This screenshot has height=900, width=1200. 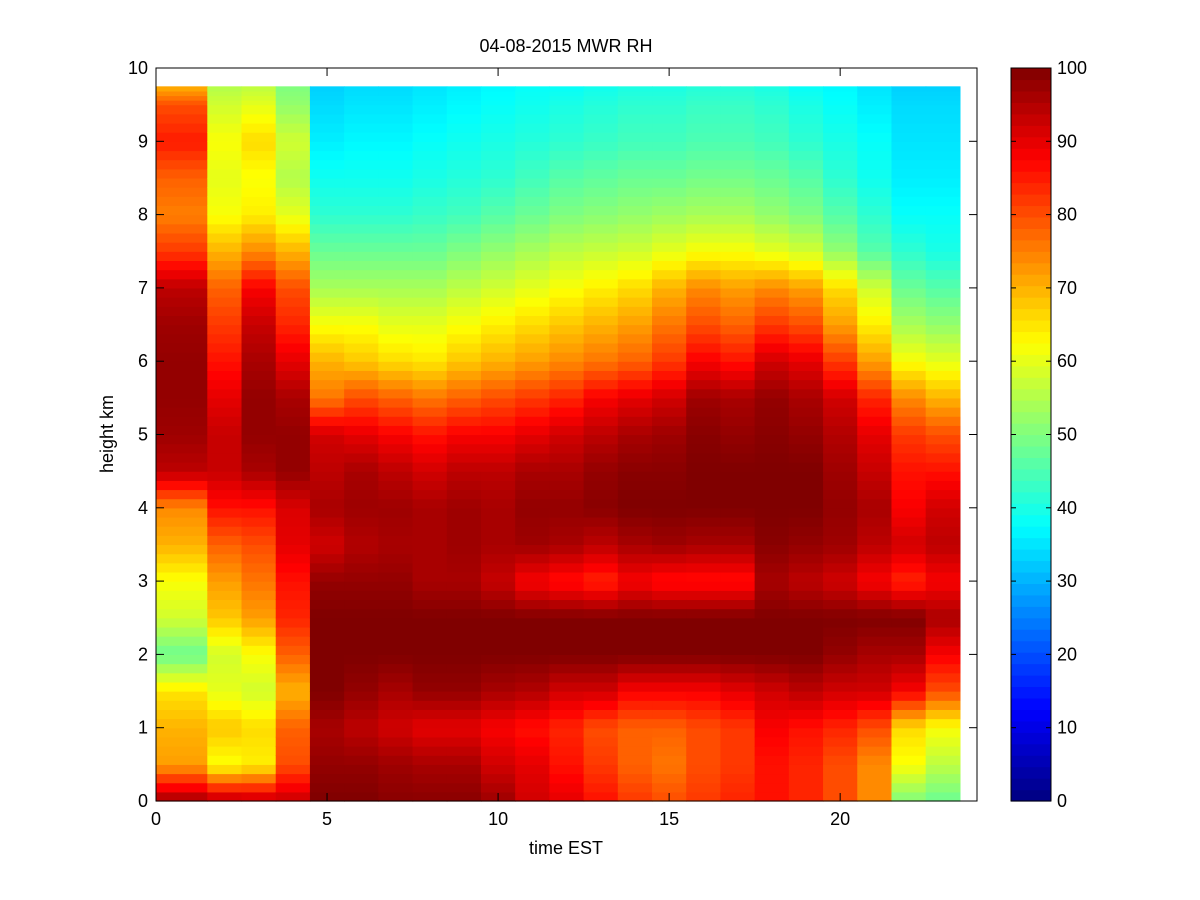 I want to click on colorbar-tick-label: 90, so click(x=1067, y=141).